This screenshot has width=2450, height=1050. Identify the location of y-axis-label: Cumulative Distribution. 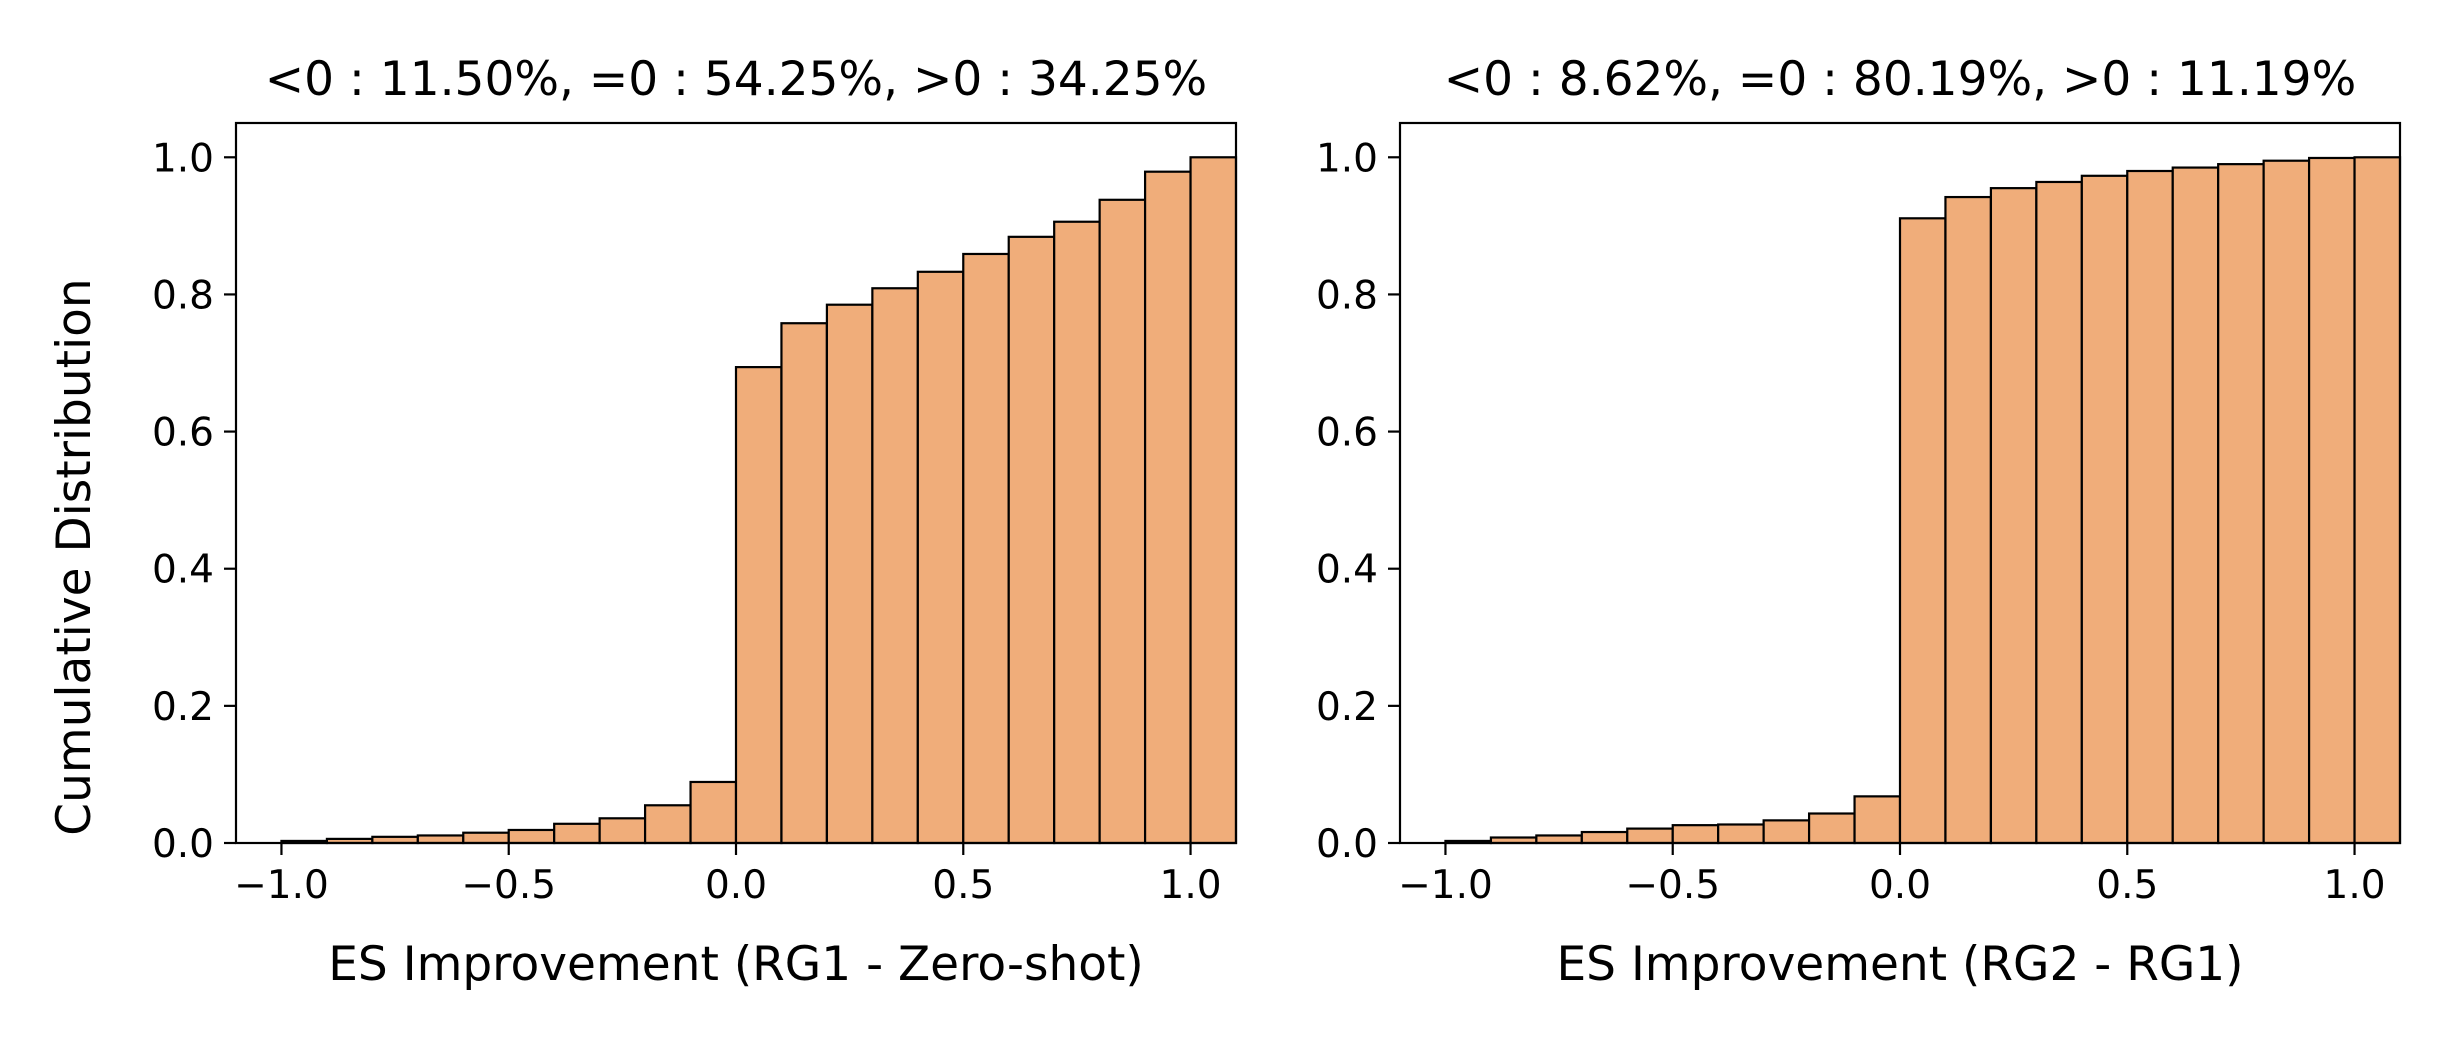
(74, 556).